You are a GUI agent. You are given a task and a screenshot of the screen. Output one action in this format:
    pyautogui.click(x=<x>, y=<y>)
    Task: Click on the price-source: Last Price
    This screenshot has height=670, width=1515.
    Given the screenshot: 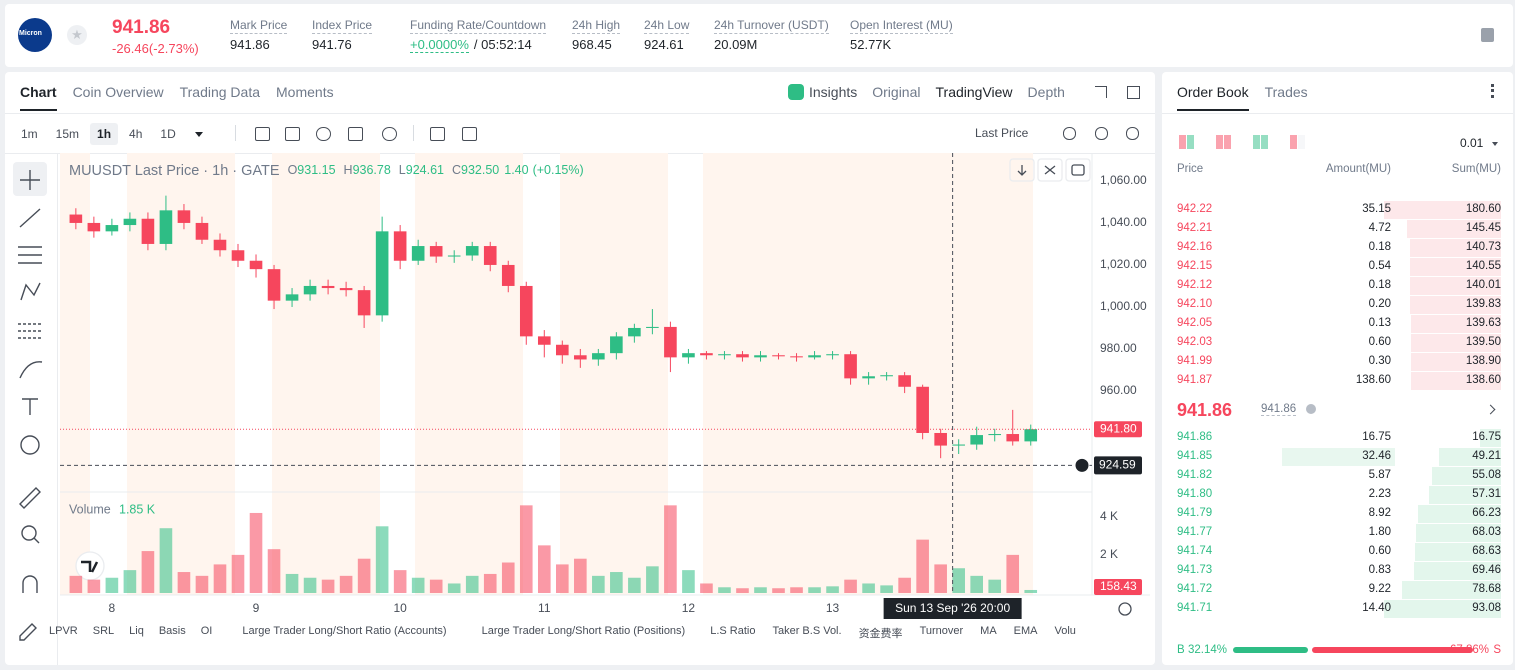 What is the action you would take?
    pyautogui.click(x=1002, y=133)
    